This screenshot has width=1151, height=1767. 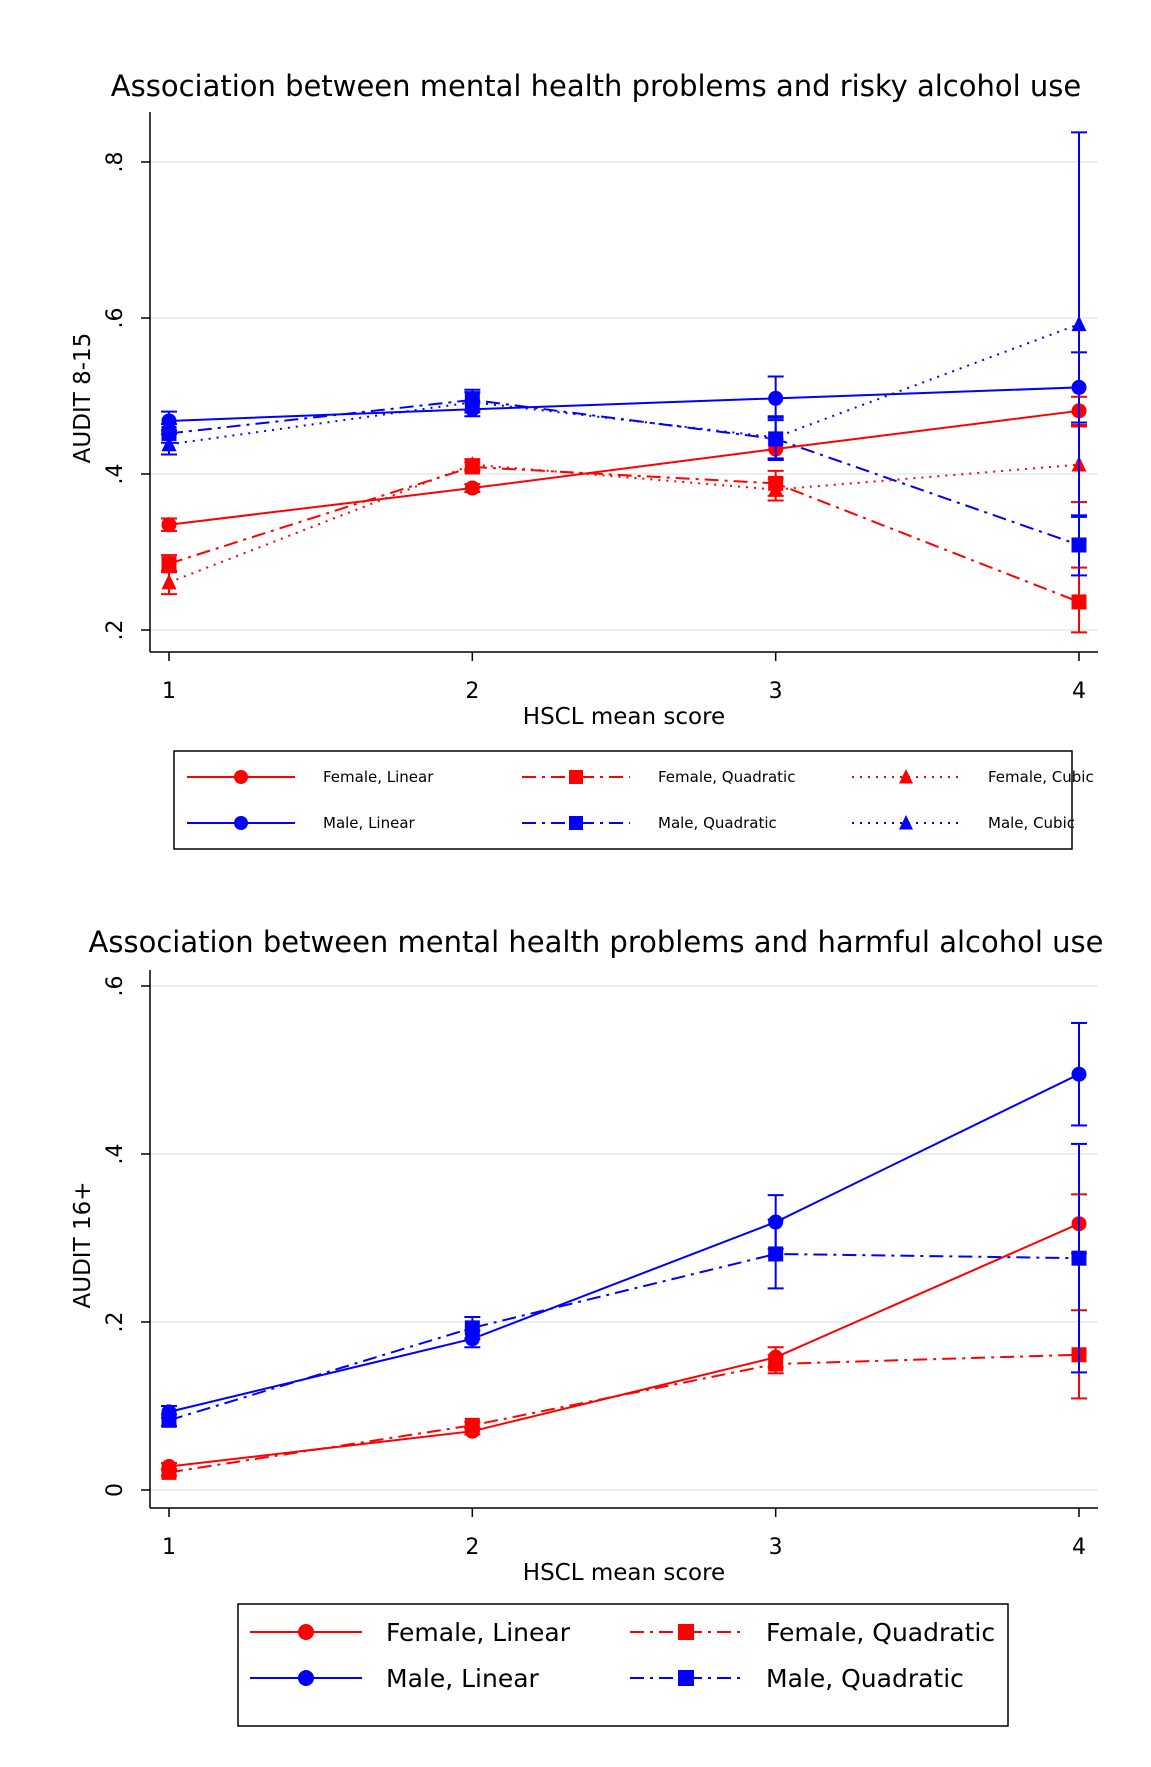 What do you see at coordinates (623, 800) in the screenshot?
I see `chart-1-legend-box` at bounding box center [623, 800].